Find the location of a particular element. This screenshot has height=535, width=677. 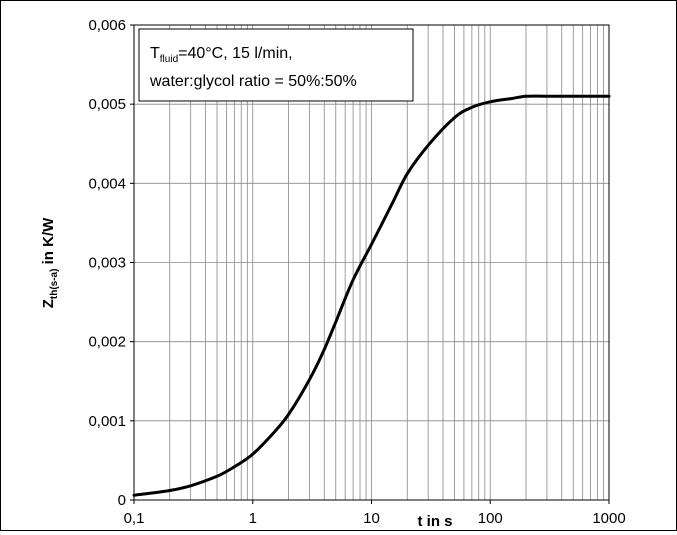

annotation-line-2: water:glycol ratio = 50%:50% is located at coordinates (253, 81).